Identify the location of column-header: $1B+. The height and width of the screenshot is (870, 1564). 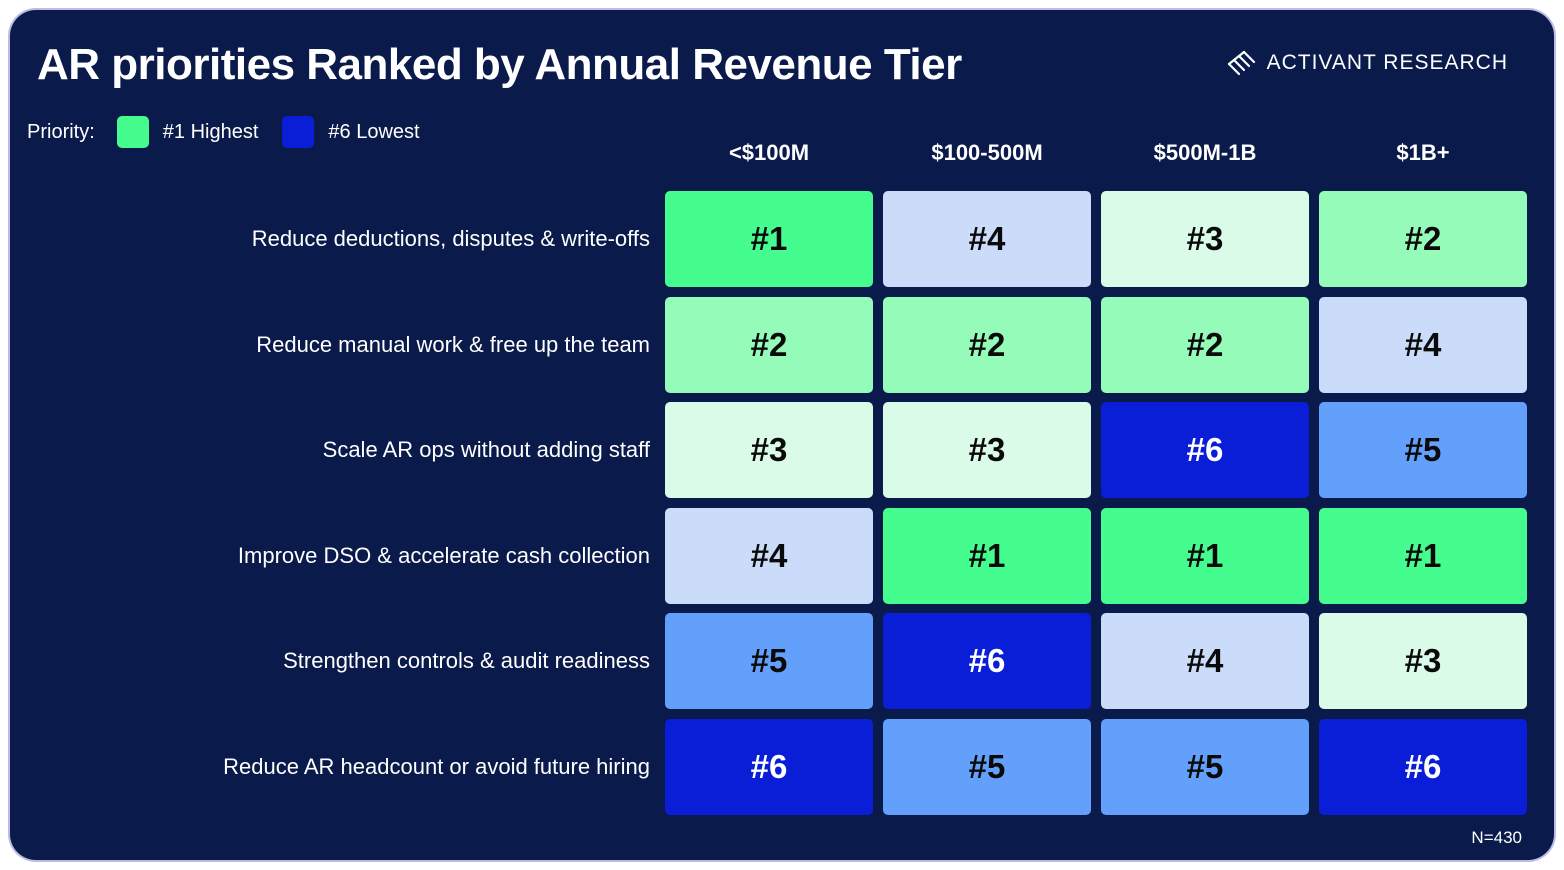
(1423, 152).